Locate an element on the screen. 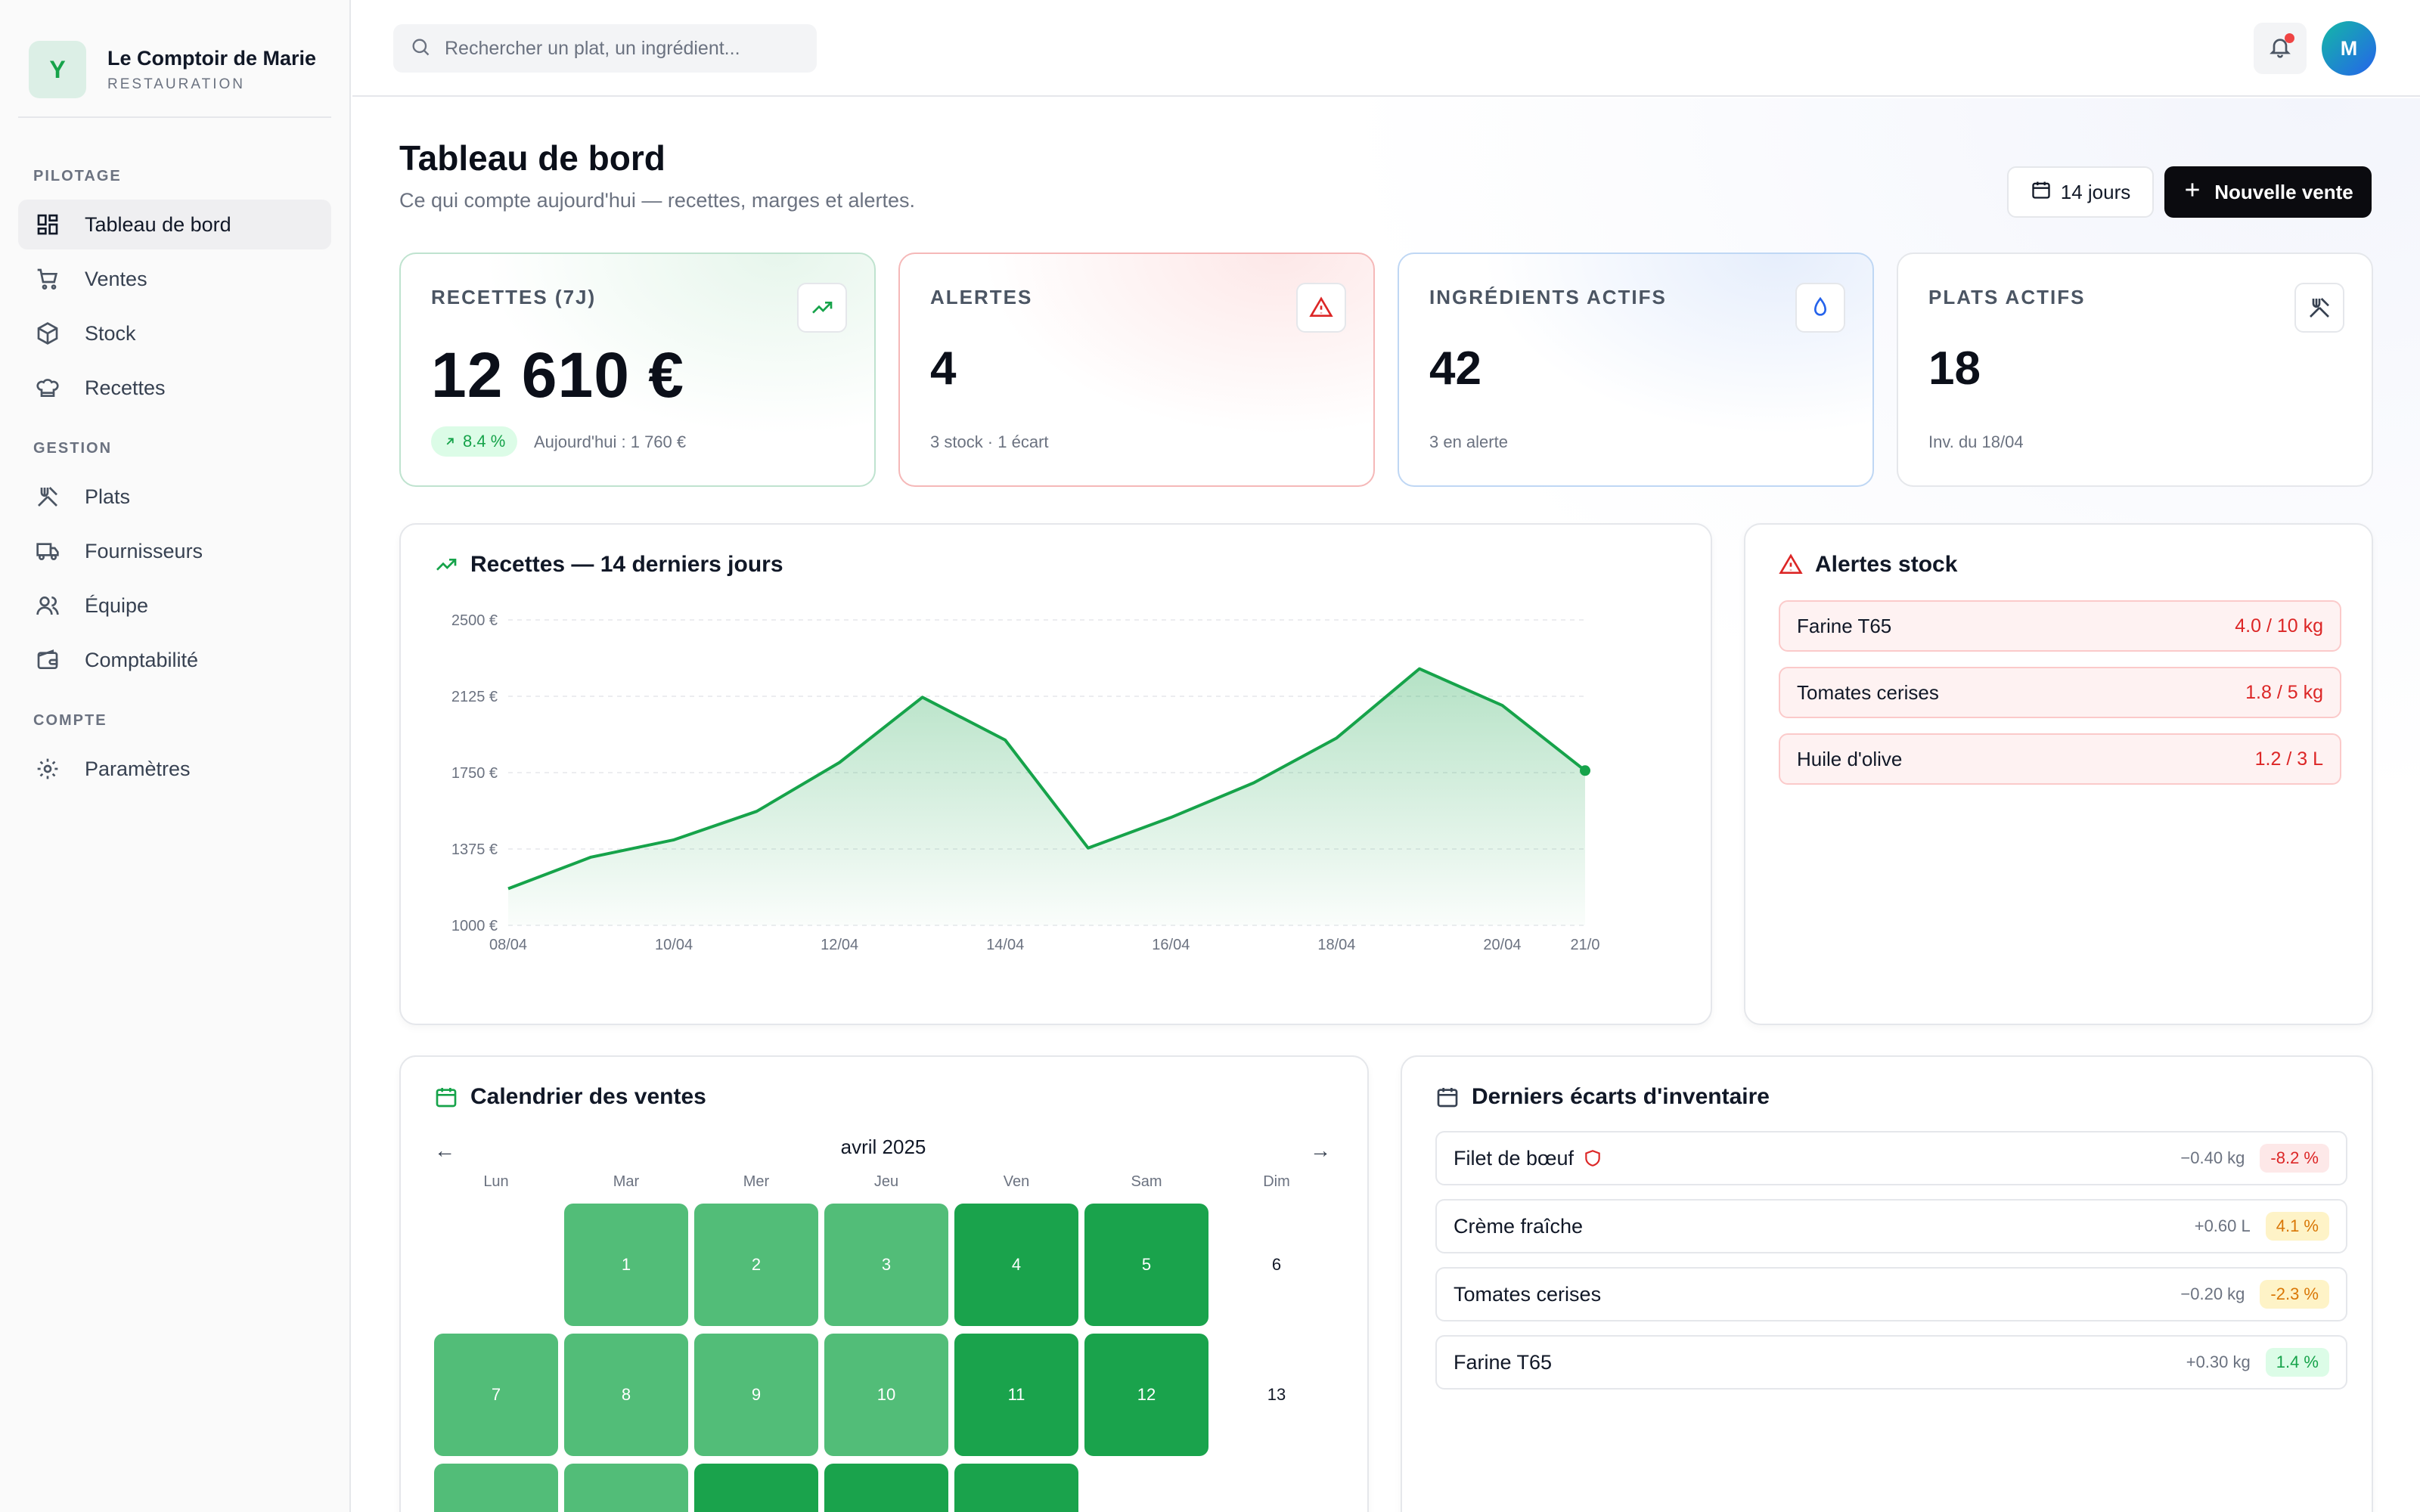 This screenshot has height=1512, width=2420. inventory-row: Filet de bœuf −0.40 kg -8.2 % is located at coordinates (1891, 1158).